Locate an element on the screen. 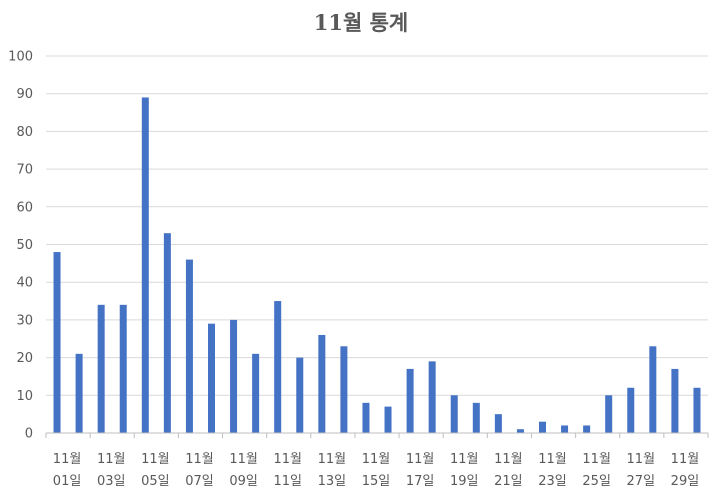 This screenshot has width=722, height=500. x-tick-label-day: 03일 is located at coordinates (111, 481).